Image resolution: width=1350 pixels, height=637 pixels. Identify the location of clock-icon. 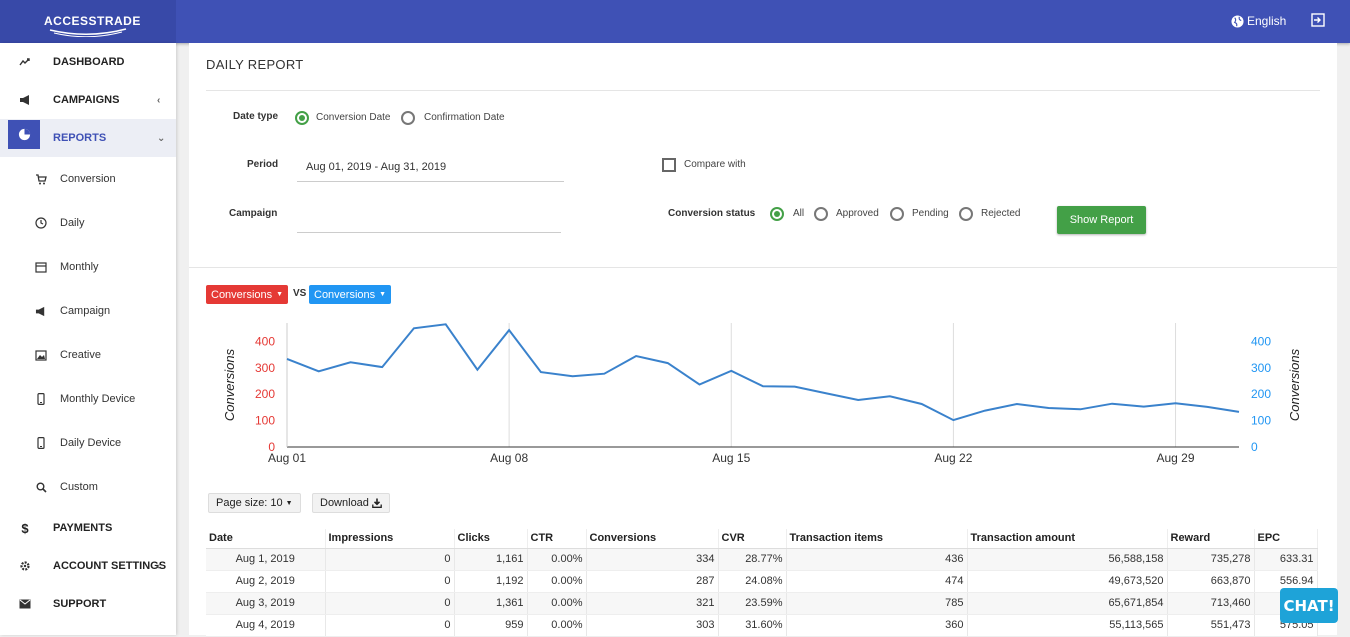
(41, 223).